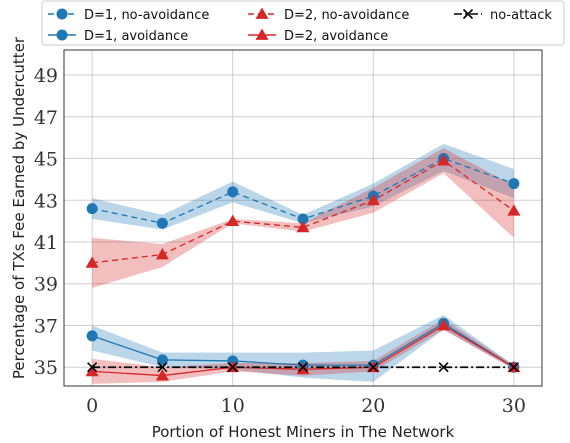  I want to click on y-tick-label: 45, so click(46, 160).